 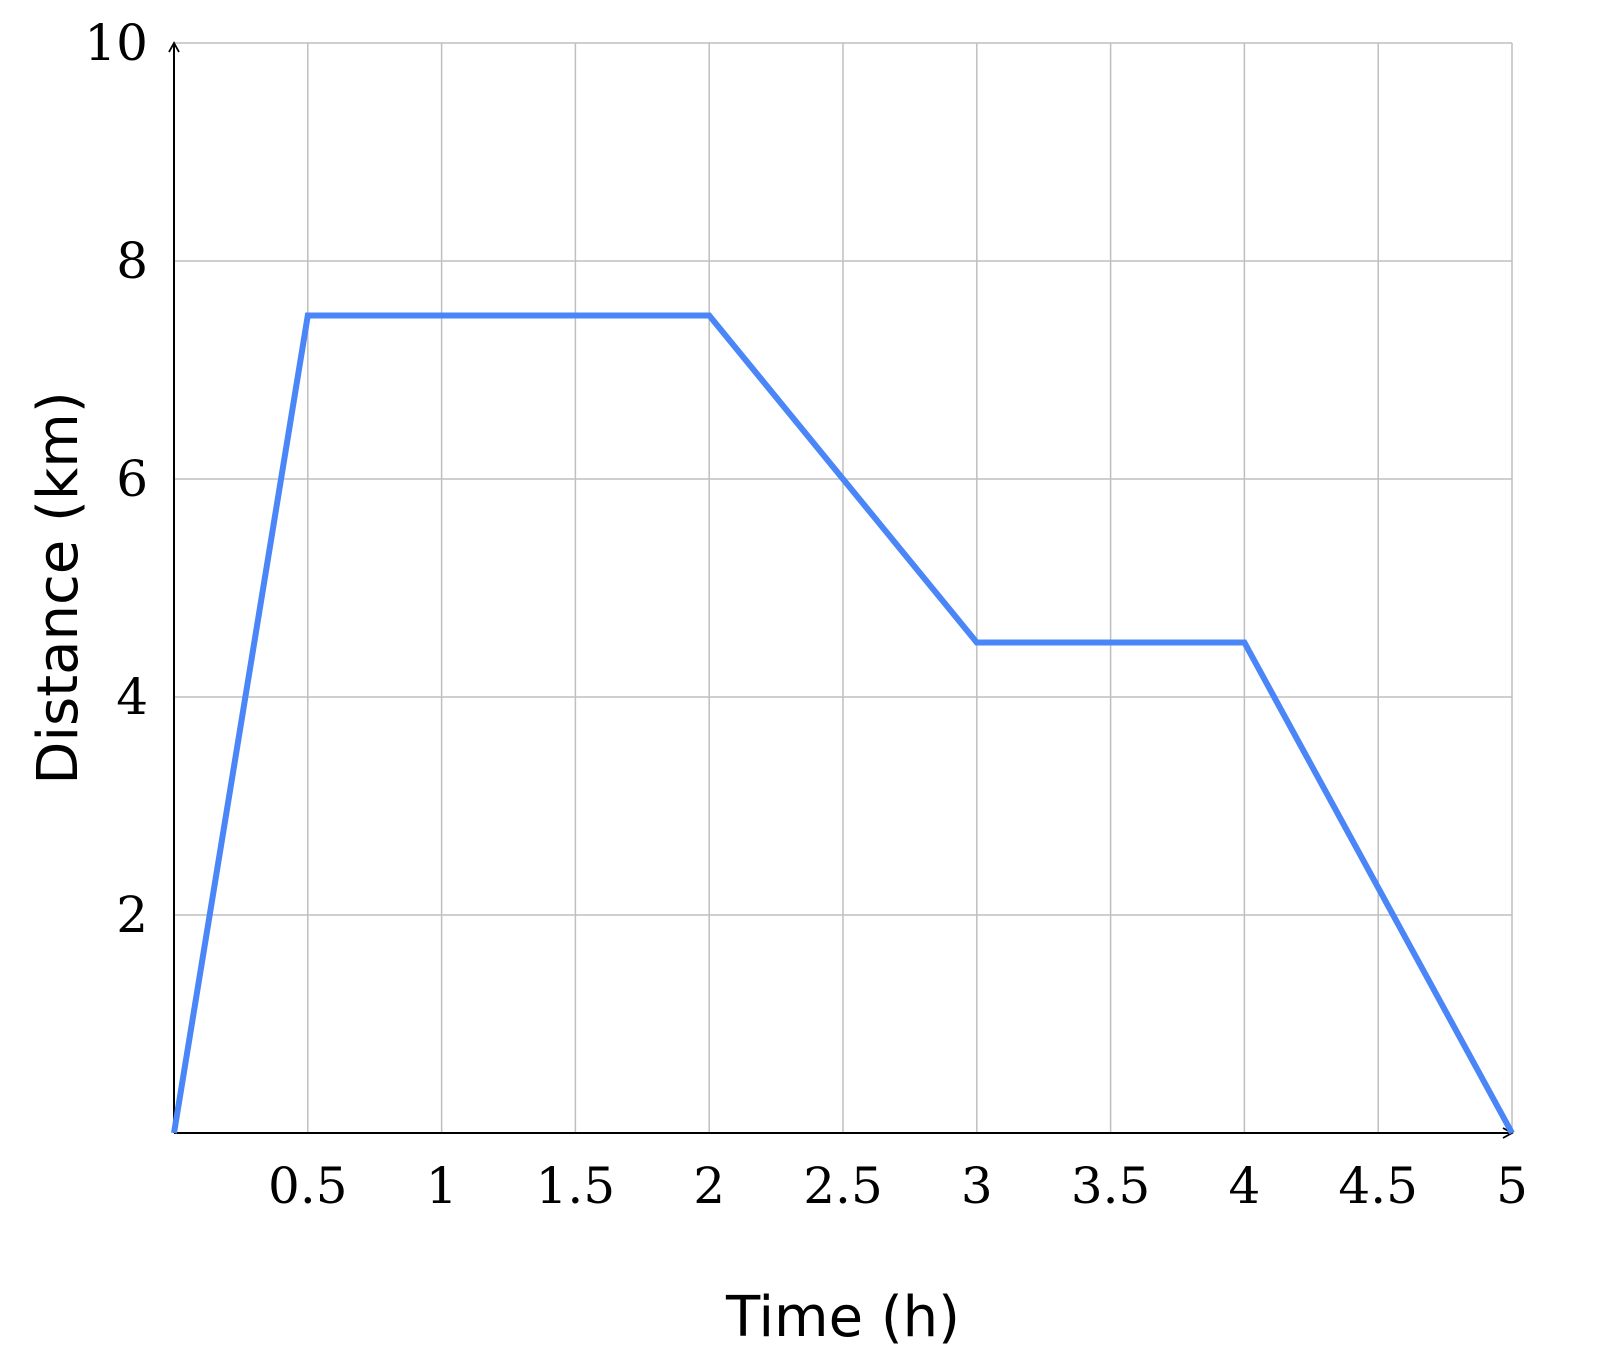 What do you see at coordinates (116, 43) in the screenshot?
I see `y-tick-label: 10` at bounding box center [116, 43].